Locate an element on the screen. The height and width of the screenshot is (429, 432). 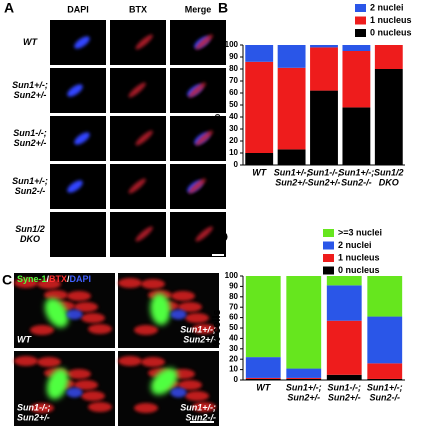
y-tick-label: 60 is located at coordinates (233, 92).